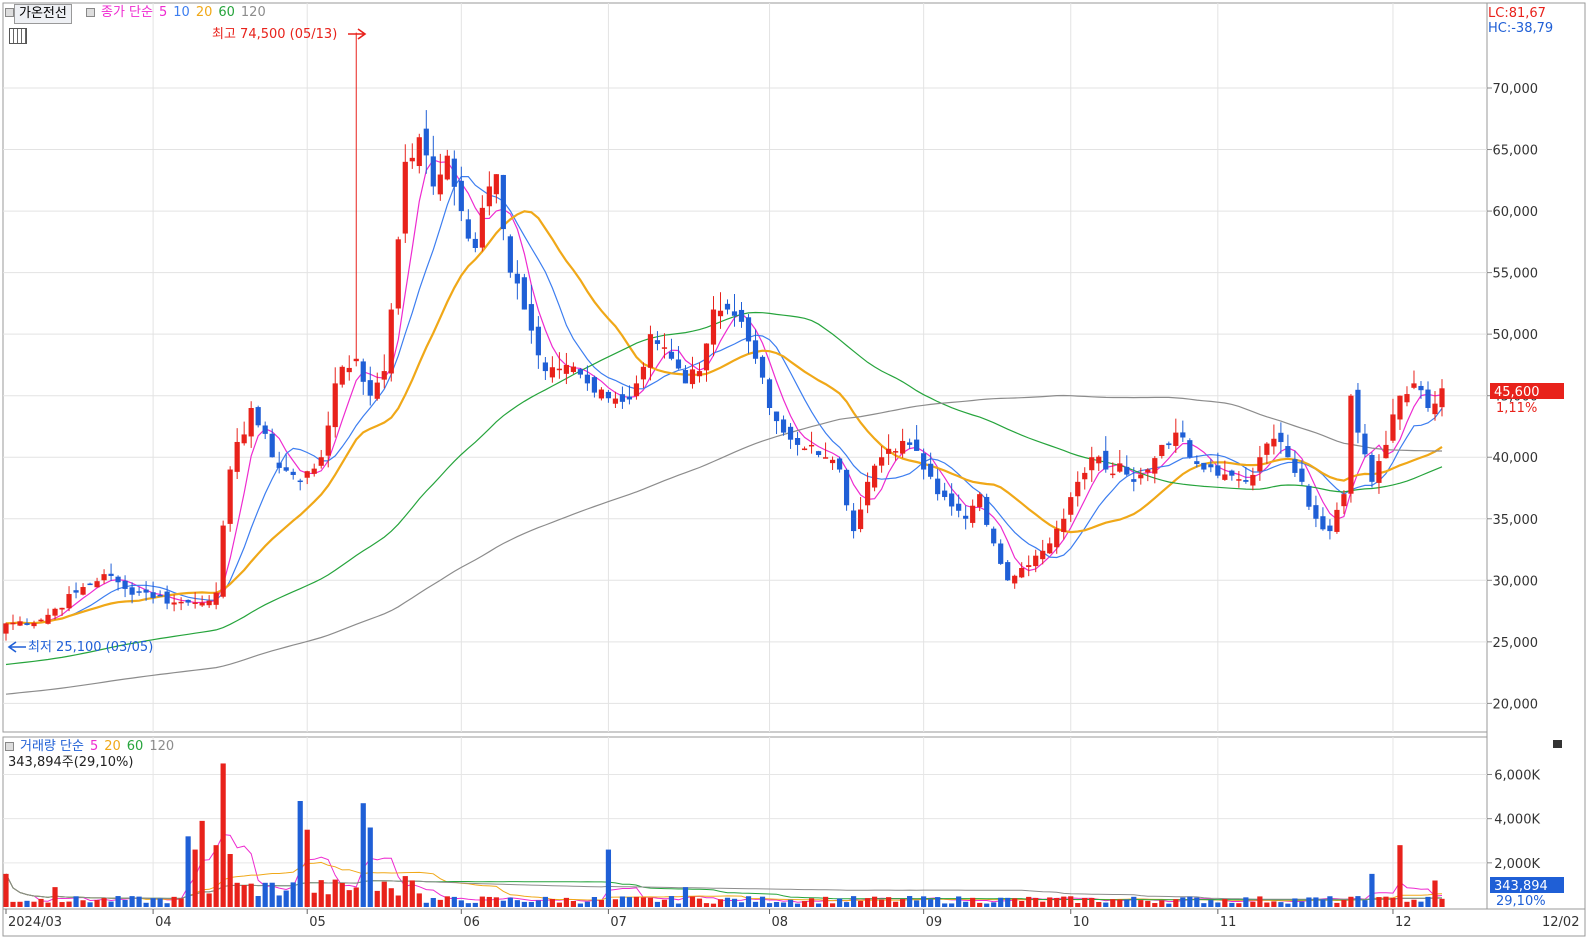 The height and width of the screenshot is (948, 1588). Describe the element at coordinates (71, 762) in the screenshot. I see `volume-current-value: 343,894주(29,10%)` at that location.